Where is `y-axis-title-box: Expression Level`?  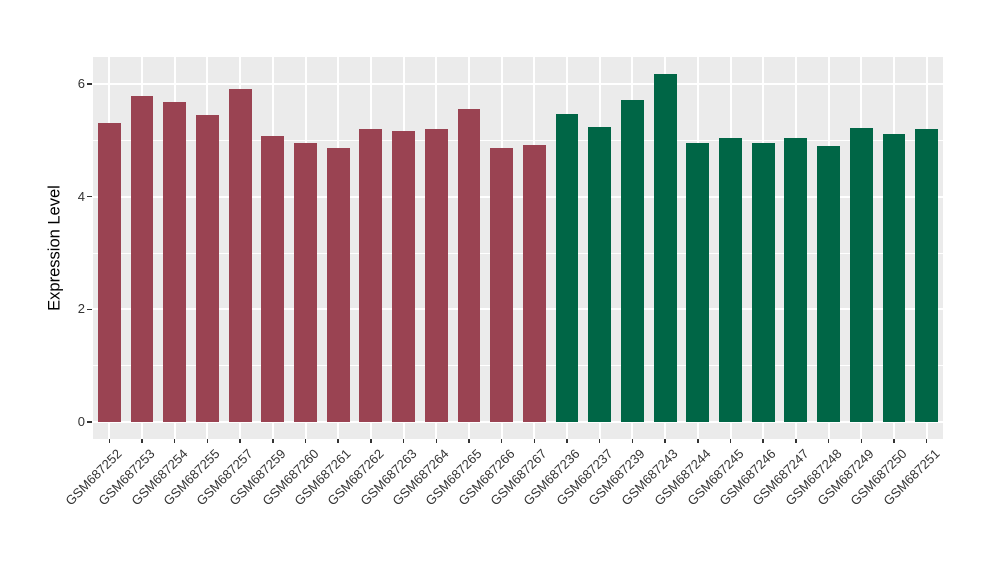
y-axis-title-box: Expression Level is located at coordinates (55, 248).